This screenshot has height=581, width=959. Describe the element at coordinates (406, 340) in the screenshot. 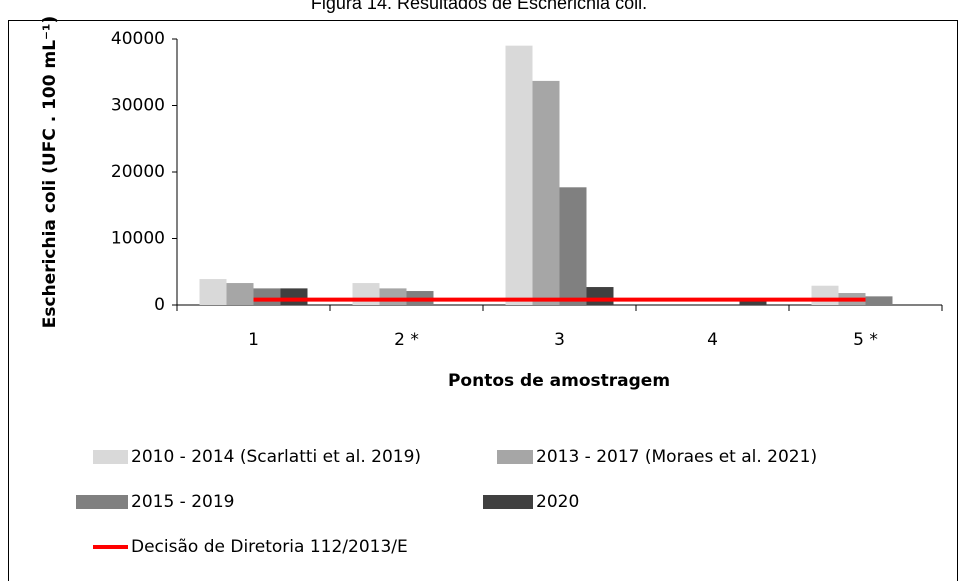

I see `x-tick-label: 2 *` at that location.